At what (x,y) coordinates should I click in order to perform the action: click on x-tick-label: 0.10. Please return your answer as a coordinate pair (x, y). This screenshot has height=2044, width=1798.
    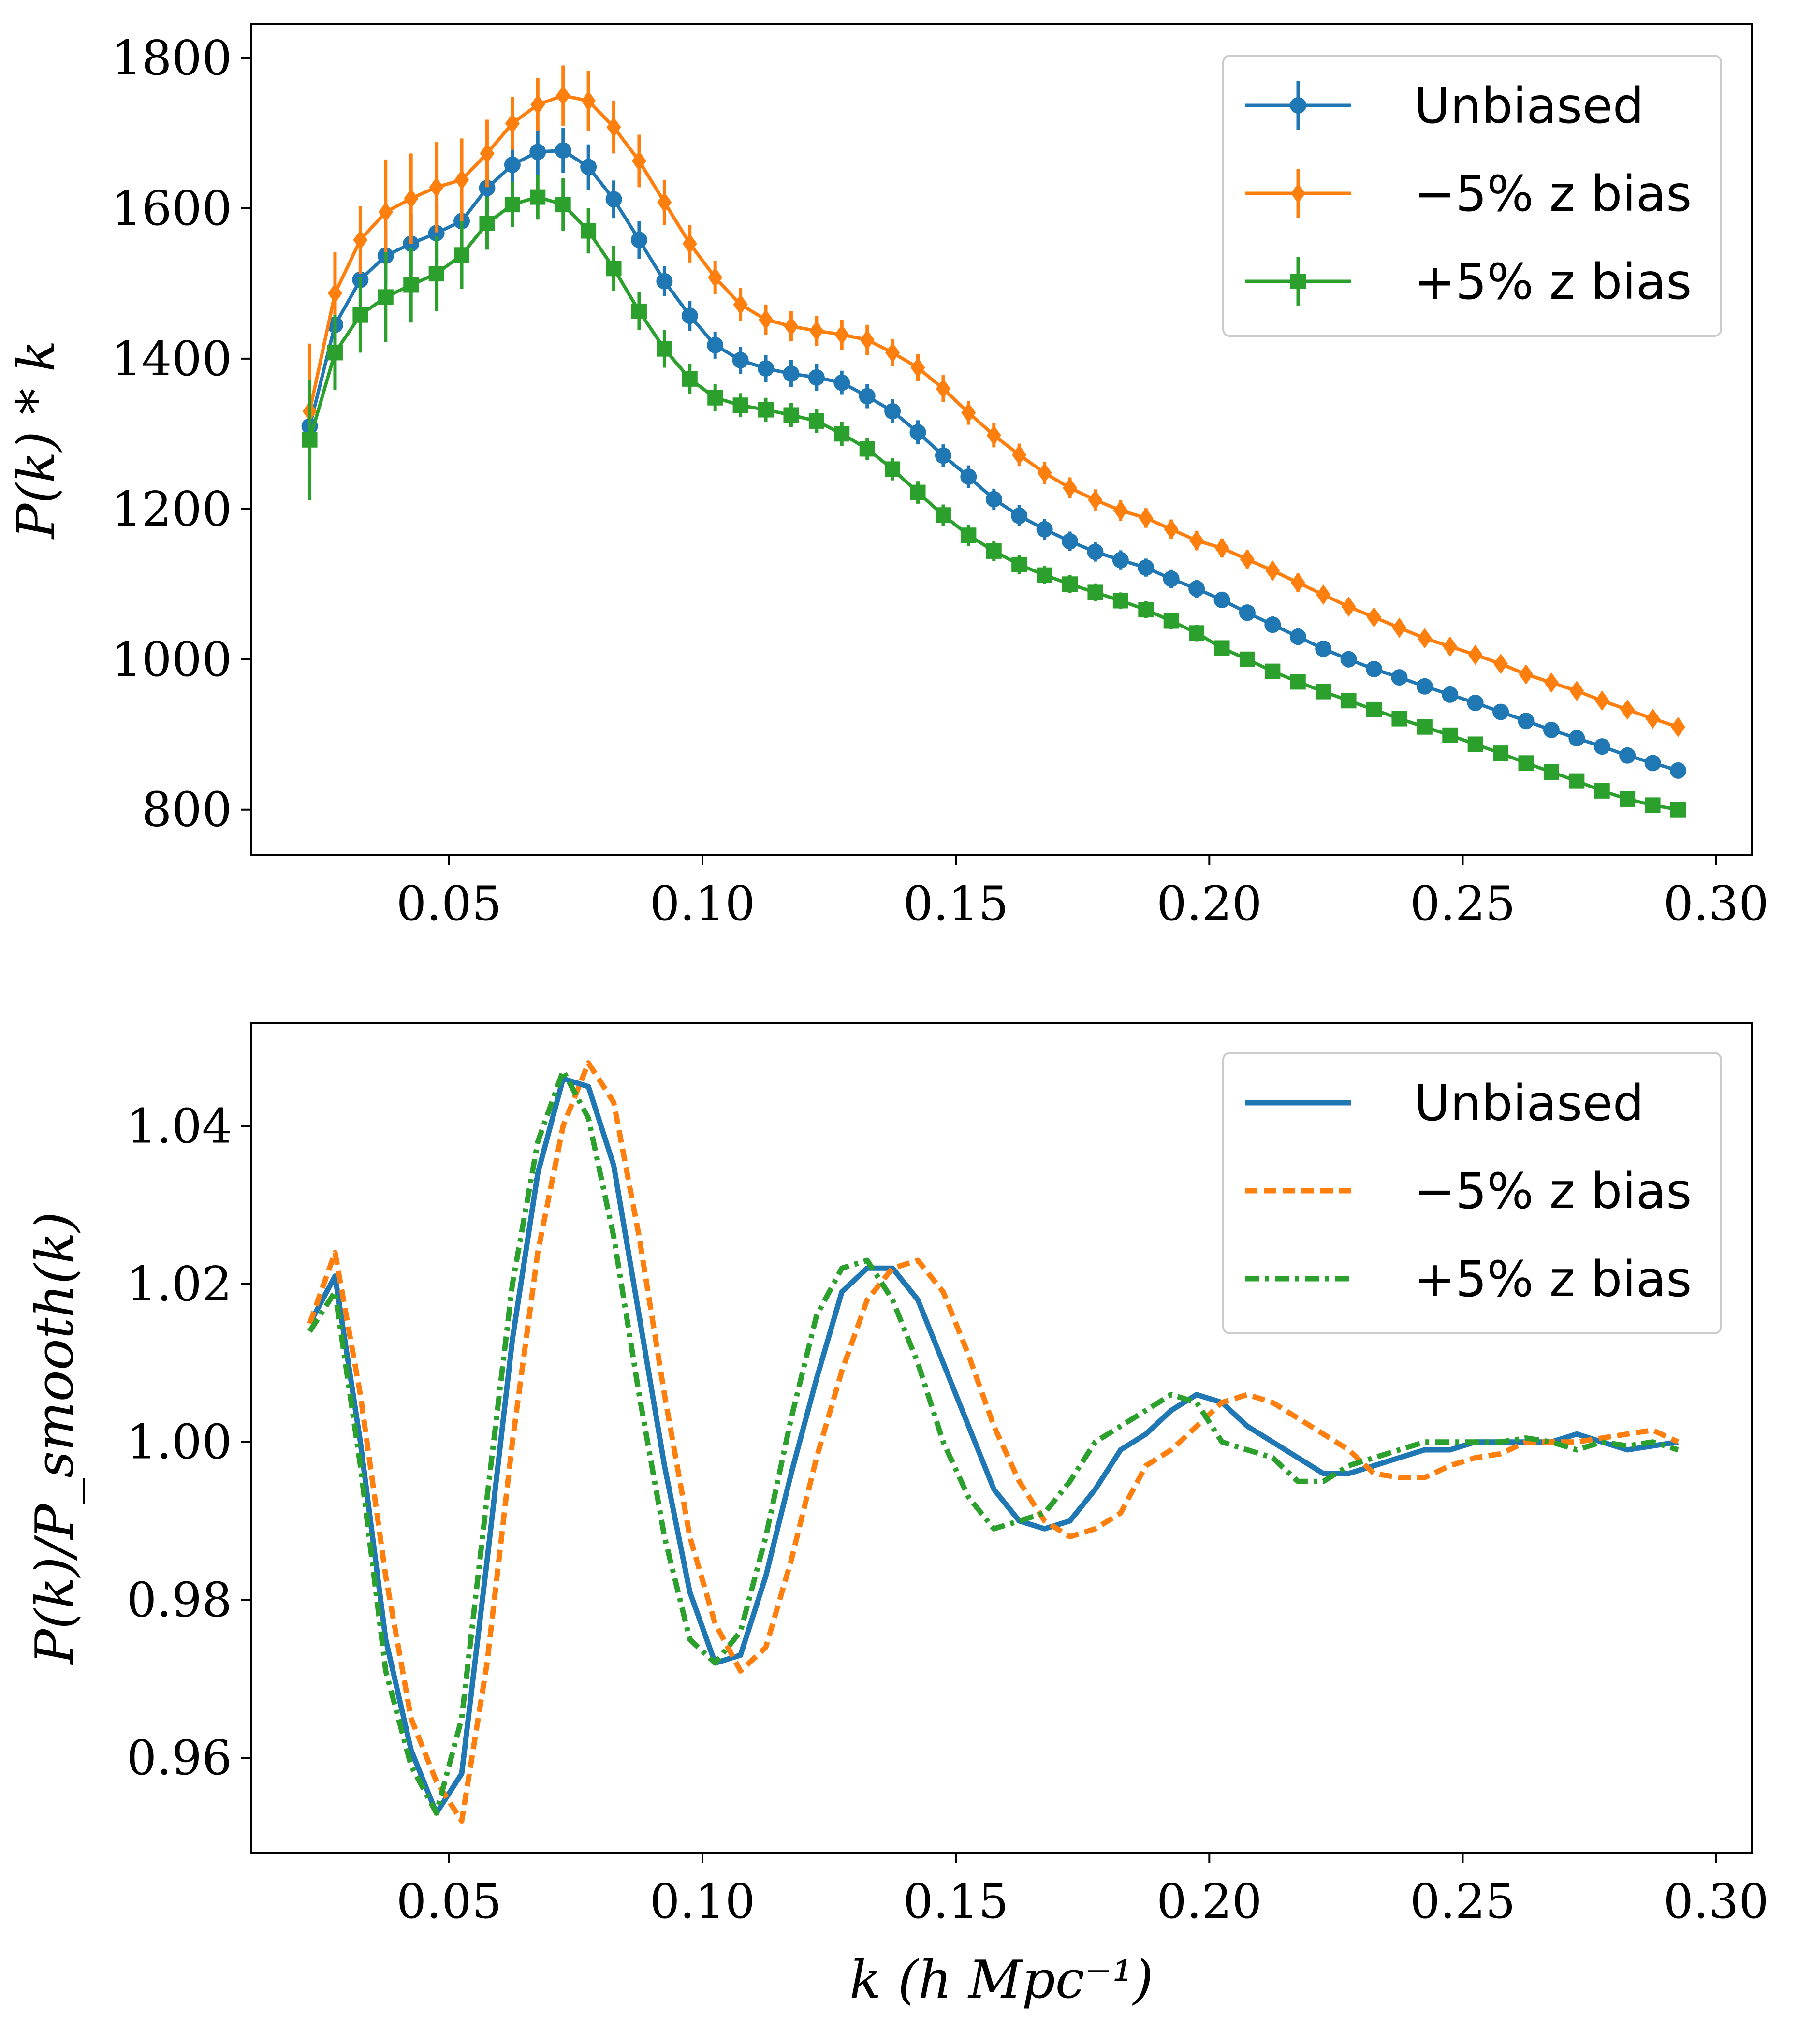
    Looking at the image, I should click on (702, 1901).